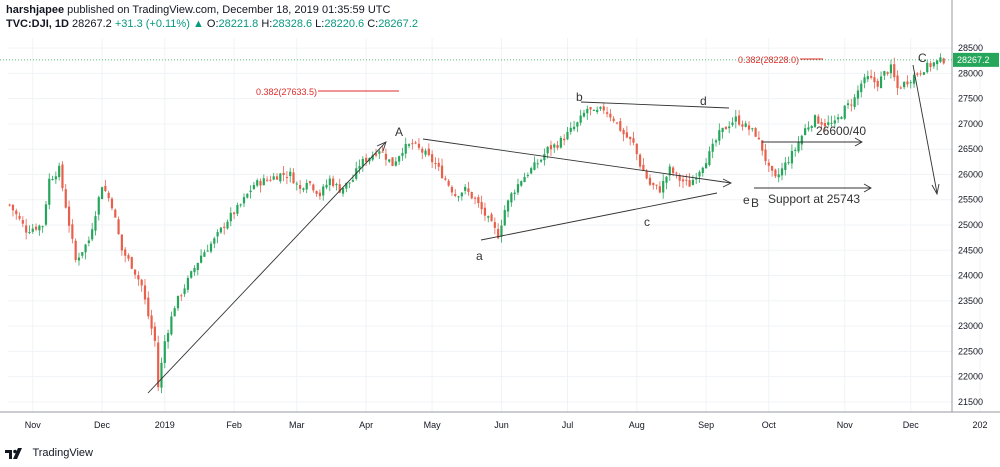  Describe the element at coordinates (970, 174) in the screenshot. I see `y-tick-label: 26000` at that location.